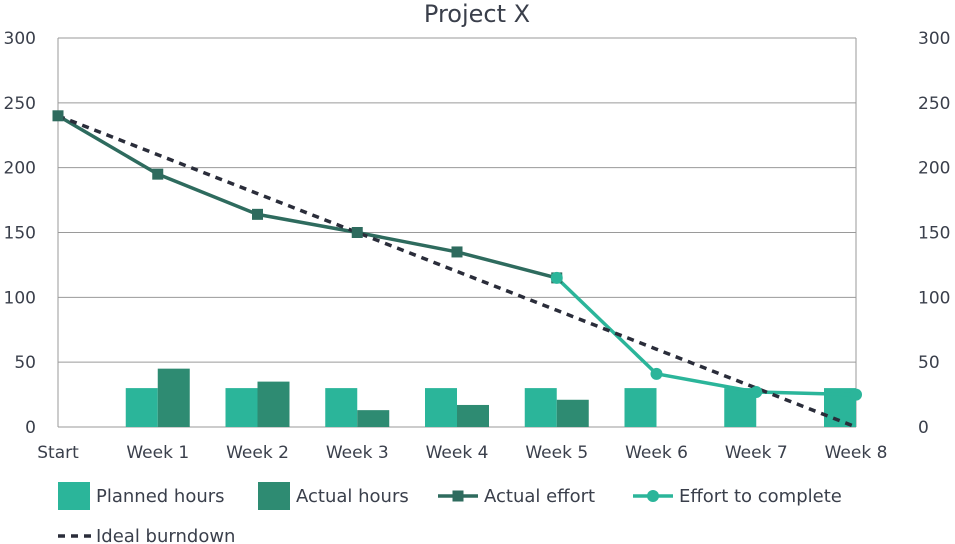  I want to click on legend-label: Planned hours, so click(160, 496).